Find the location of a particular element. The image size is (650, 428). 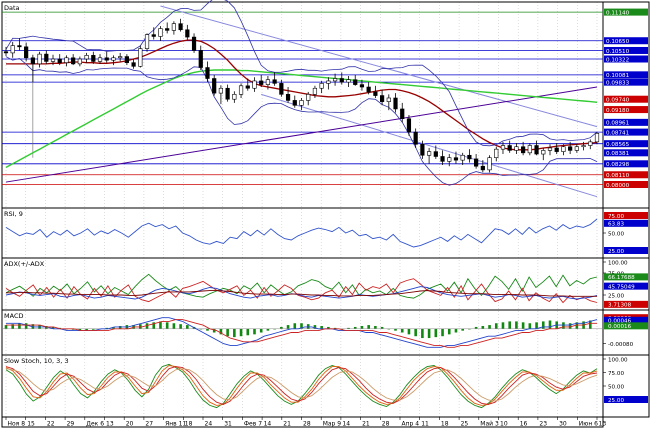

time-tick-label: 28 is located at coordinates (386, 424).